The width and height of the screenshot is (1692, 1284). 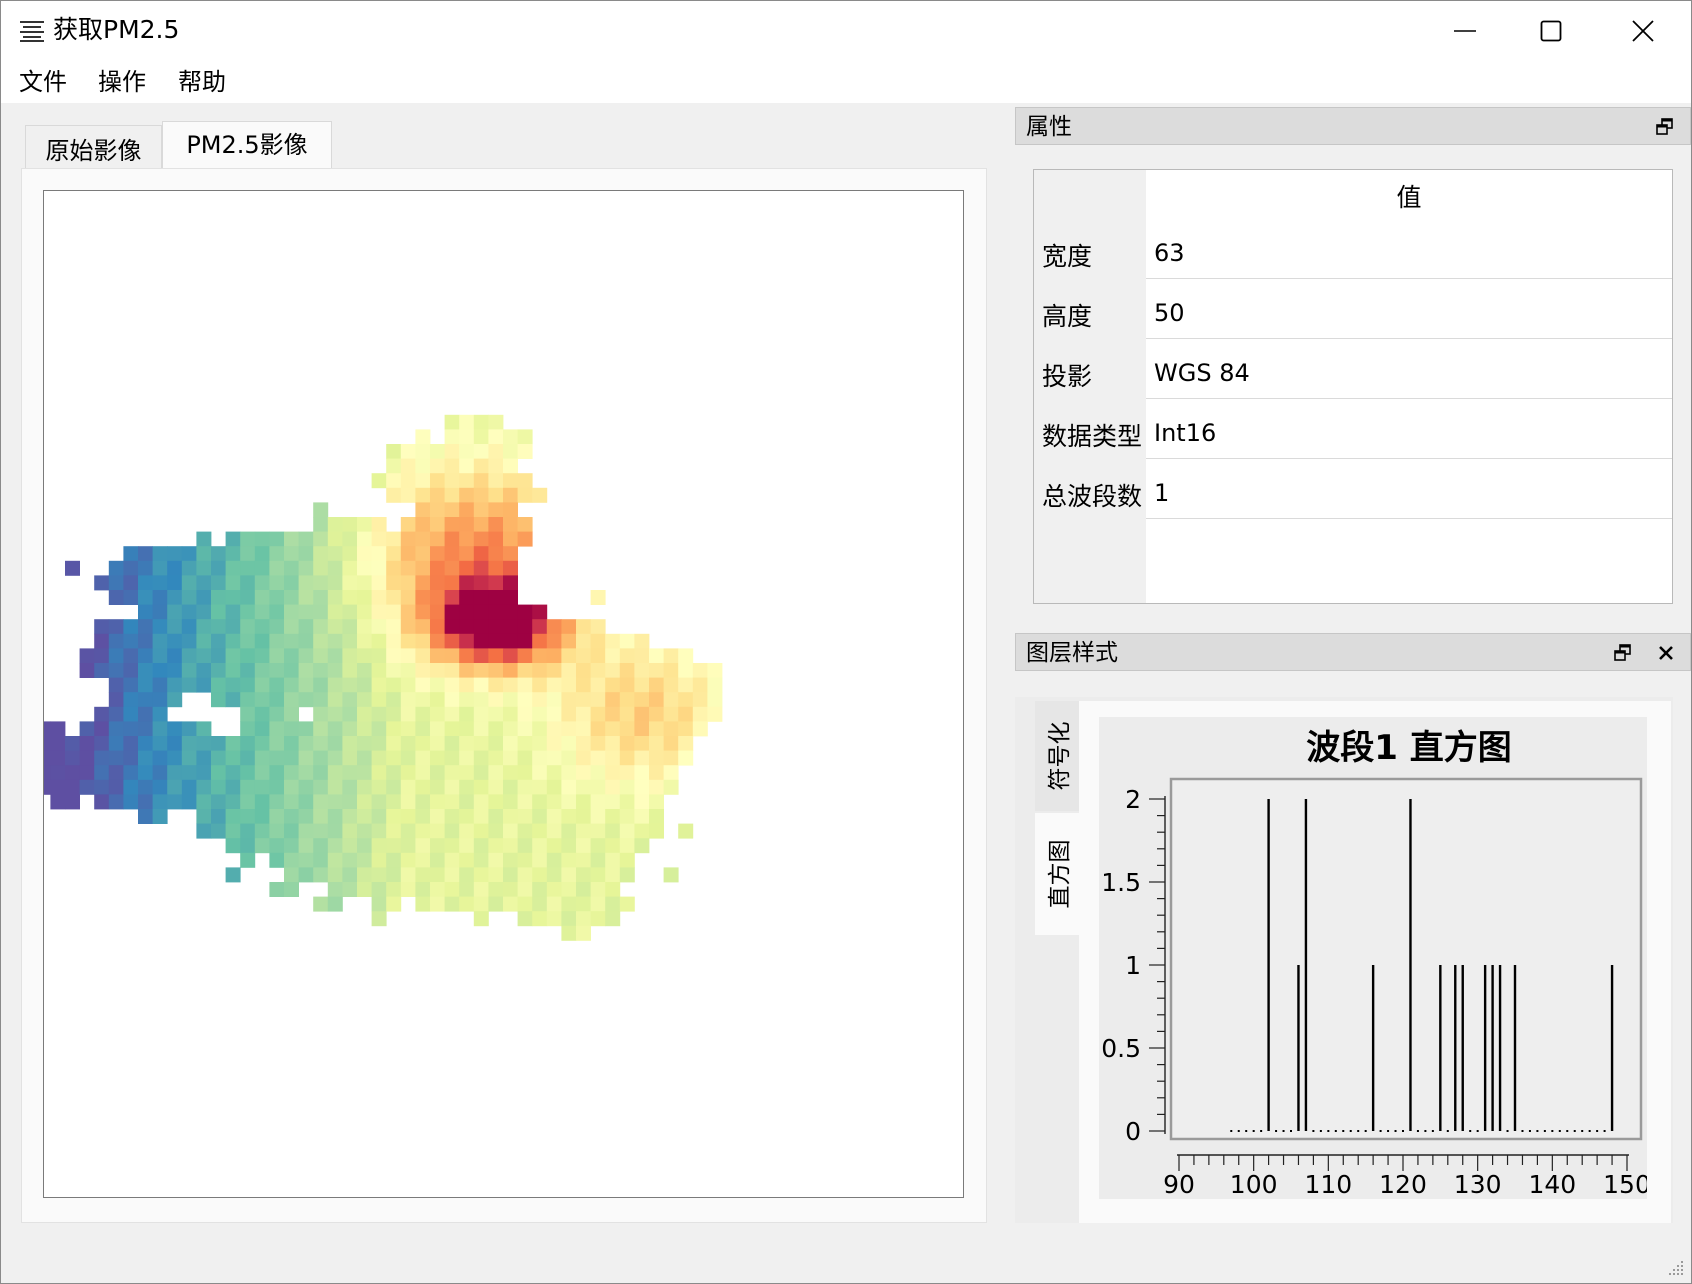 I want to click on table-row: 宽度 63, so click(x=1353, y=252).